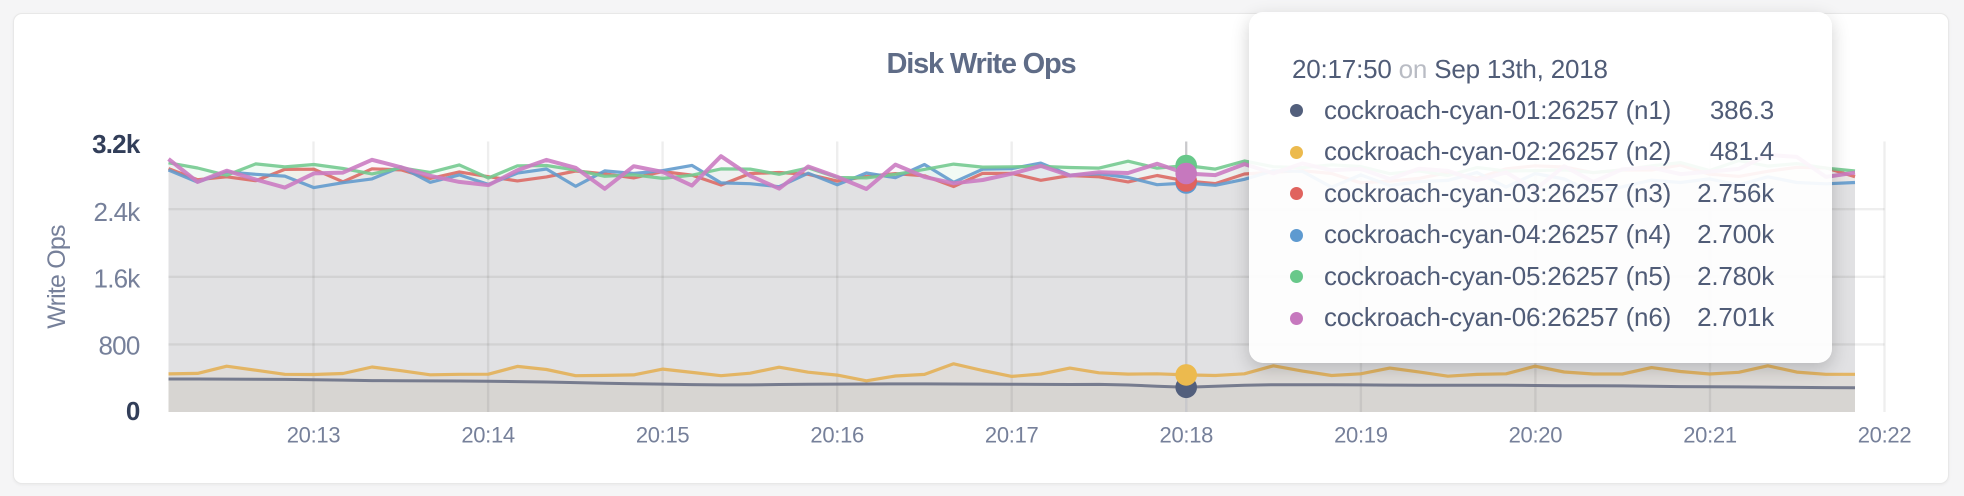  I want to click on svg-text: 800, so click(119, 346).